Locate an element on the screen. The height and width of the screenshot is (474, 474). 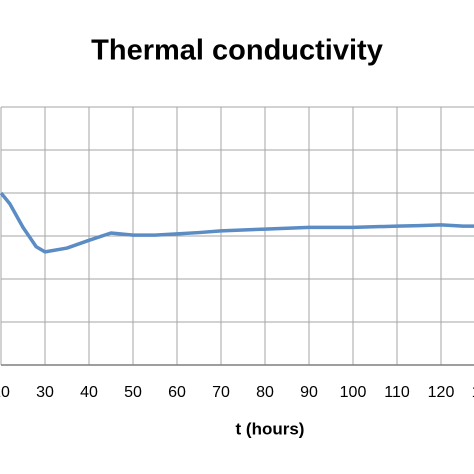
x-tick-label: 40 is located at coordinates (89, 392).